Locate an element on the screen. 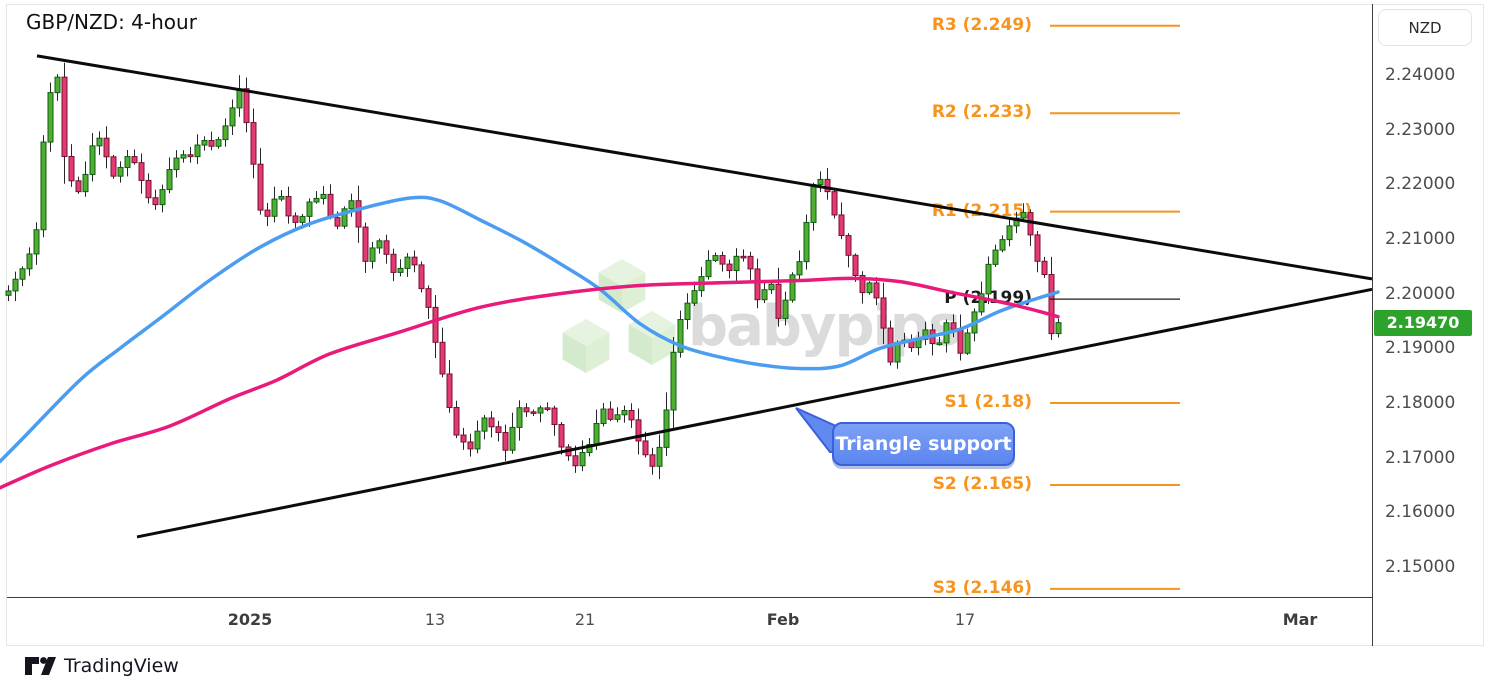 This screenshot has height=697, width=1491. y-axis-tick: 2.15000 is located at coordinates (1420, 567).